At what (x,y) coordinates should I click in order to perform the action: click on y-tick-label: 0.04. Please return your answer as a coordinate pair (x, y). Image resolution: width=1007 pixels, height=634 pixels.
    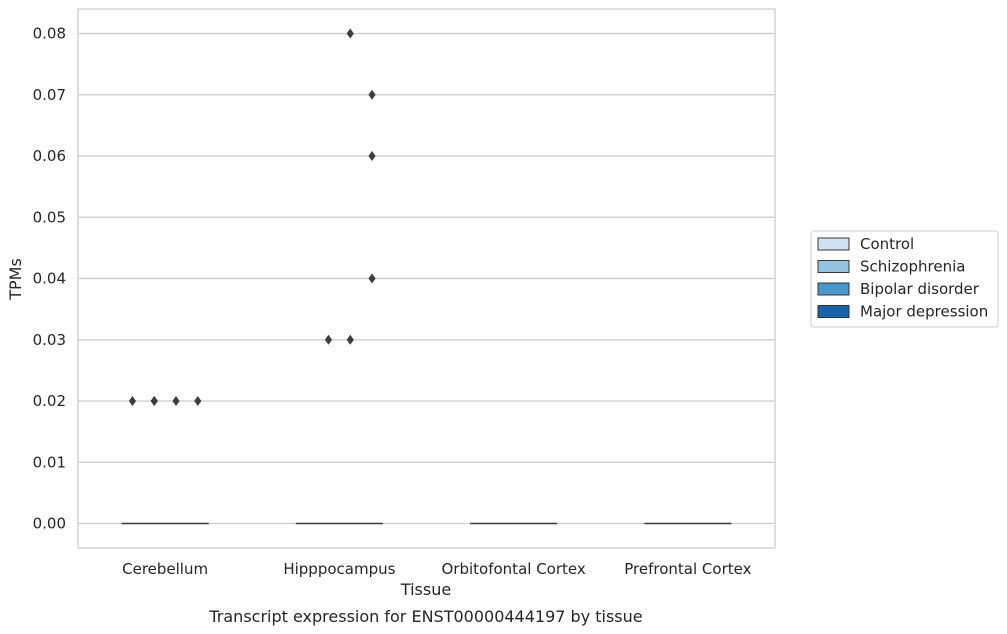
    Looking at the image, I should click on (49, 279).